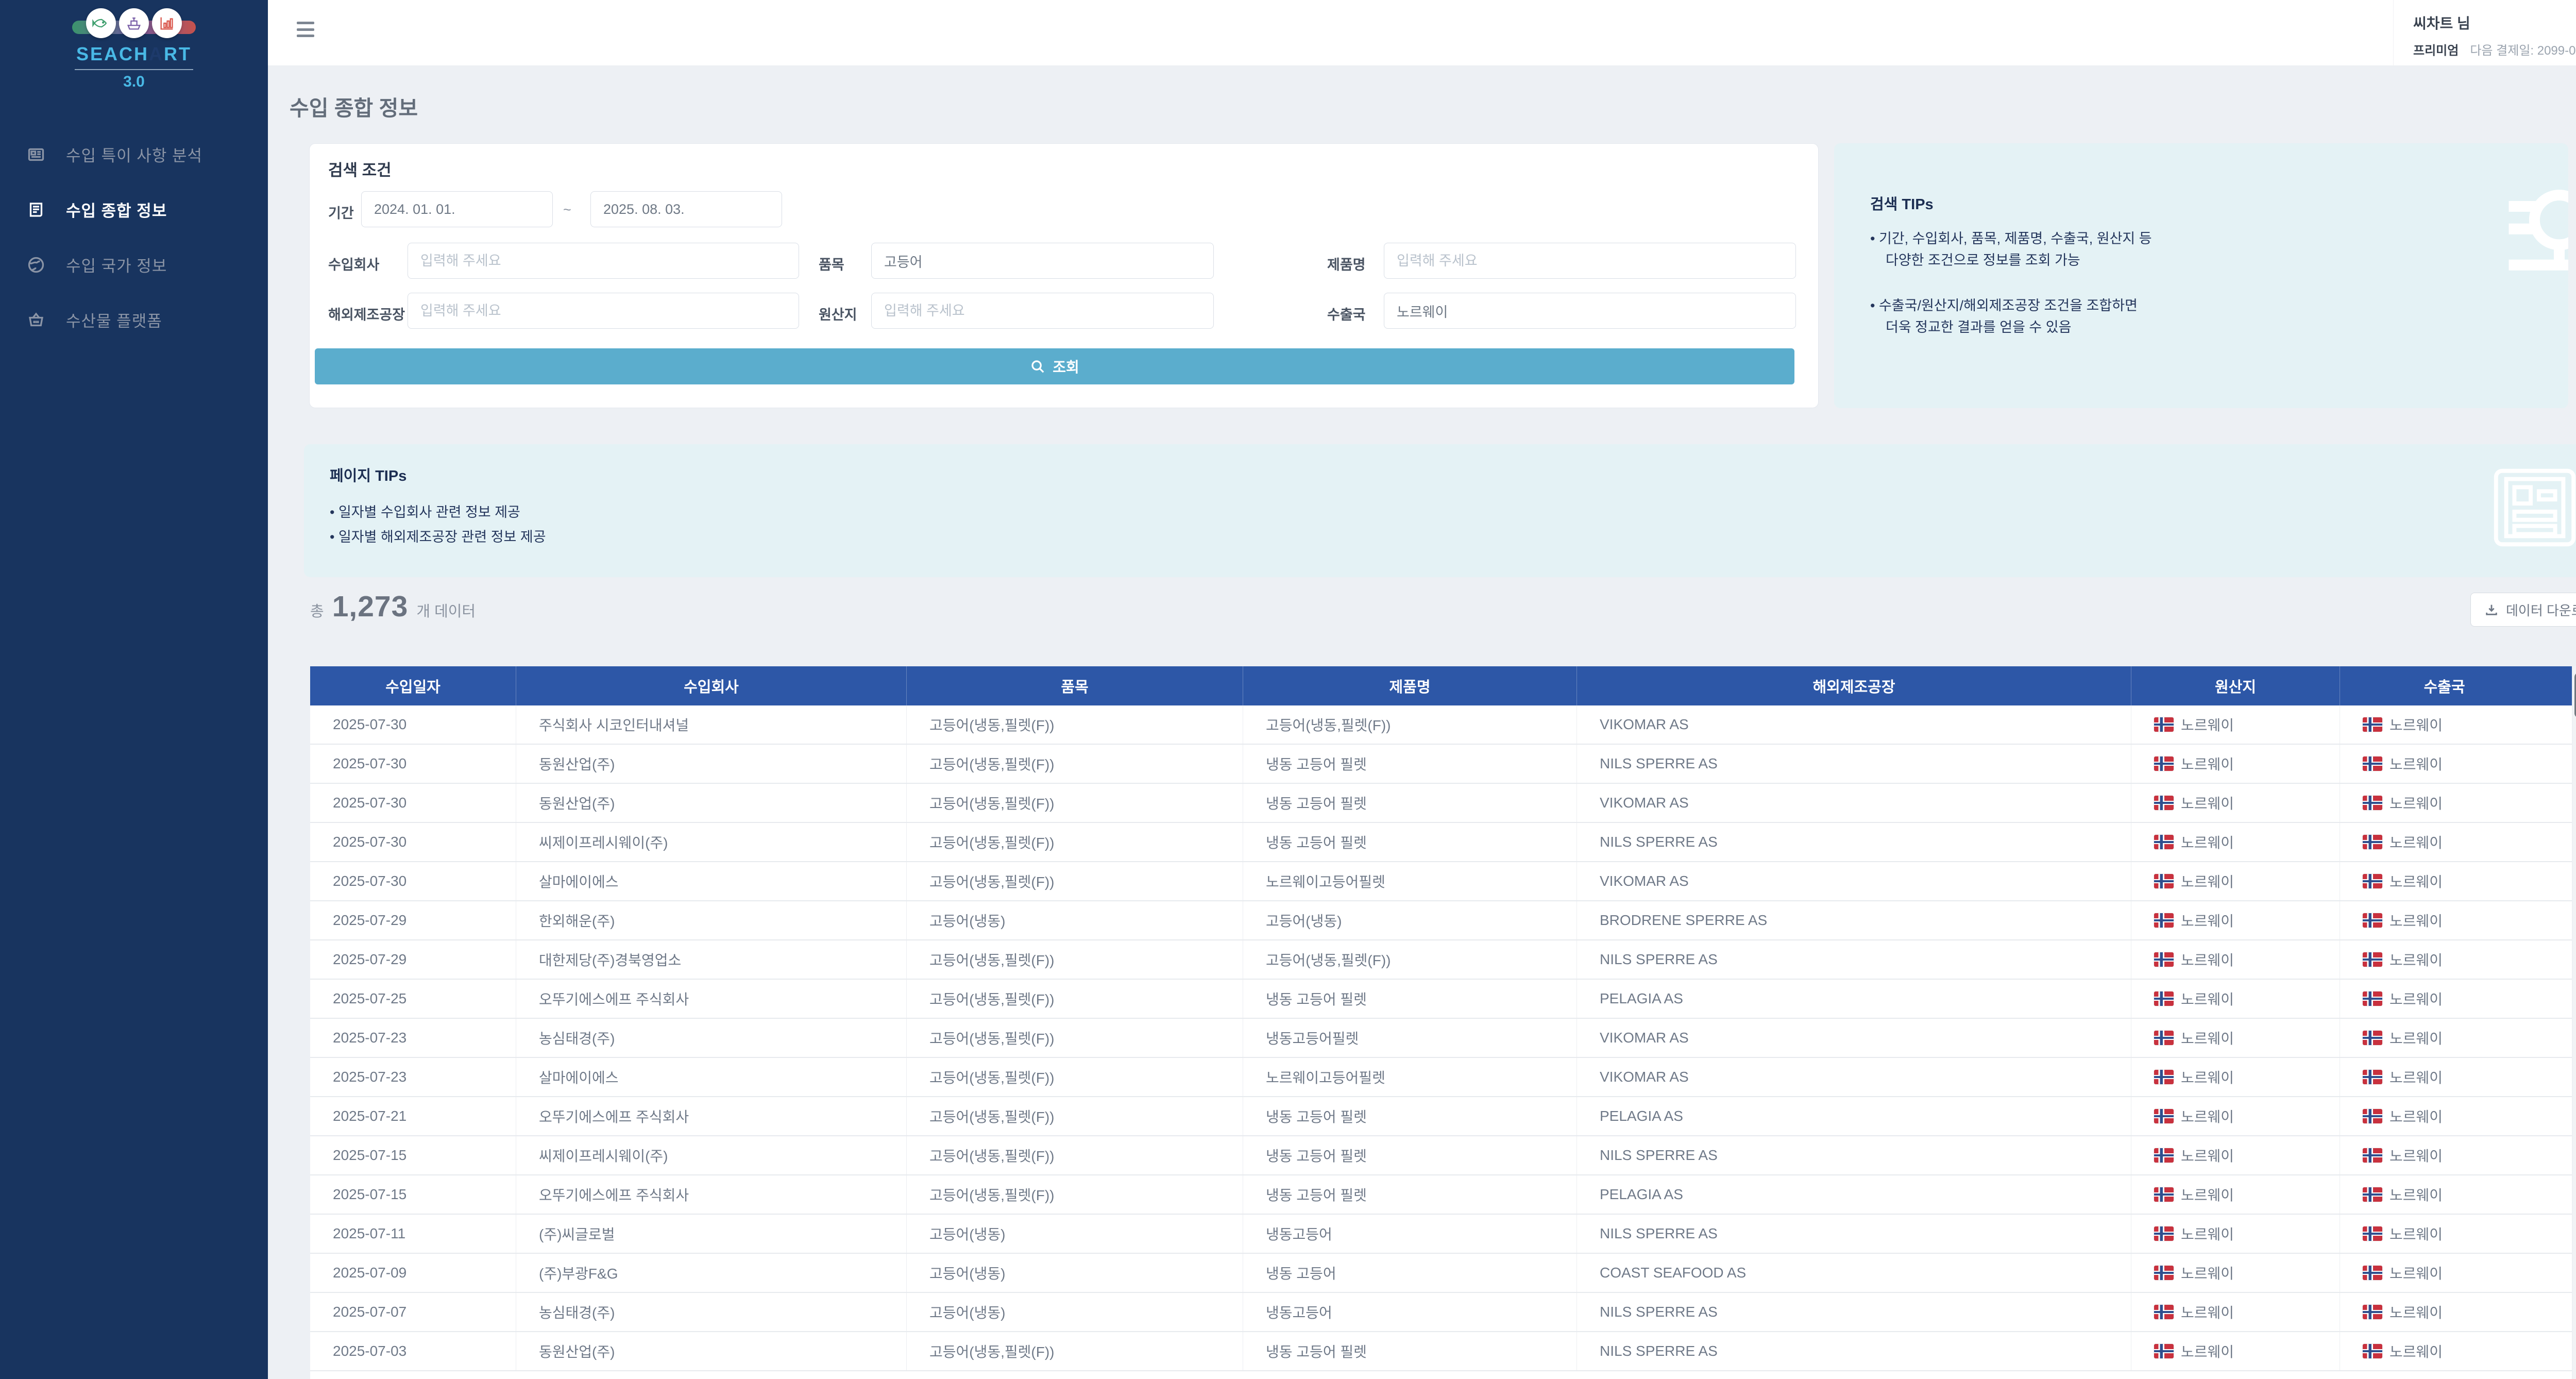 The height and width of the screenshot is (1379, 2576). What do you see at coordinates (2574, 1023) in the screenshot?
I see `table-scrollbar` at bounding box center [2574, 1023].